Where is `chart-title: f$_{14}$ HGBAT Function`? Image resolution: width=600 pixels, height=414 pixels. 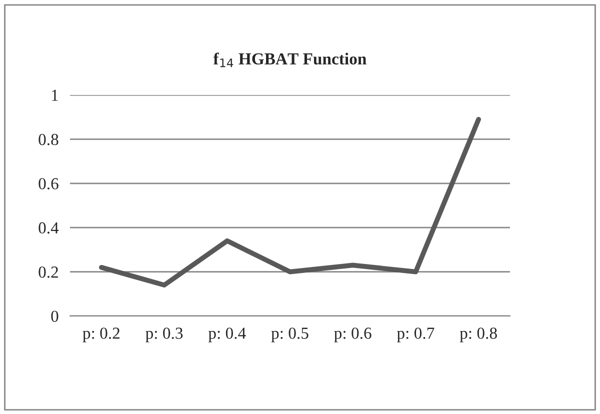 chart-title: f$_{14}$ HGBAT Function is located at coordinates (289, 60).